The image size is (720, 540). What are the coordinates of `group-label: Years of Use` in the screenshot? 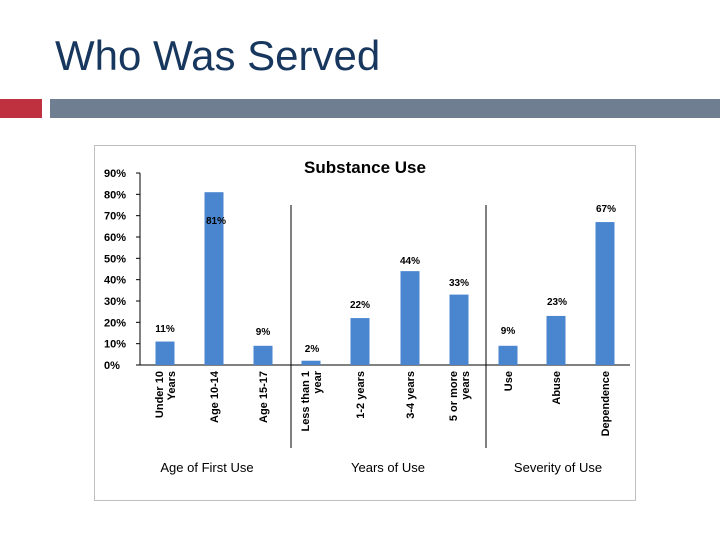 It's located at (388, 467).